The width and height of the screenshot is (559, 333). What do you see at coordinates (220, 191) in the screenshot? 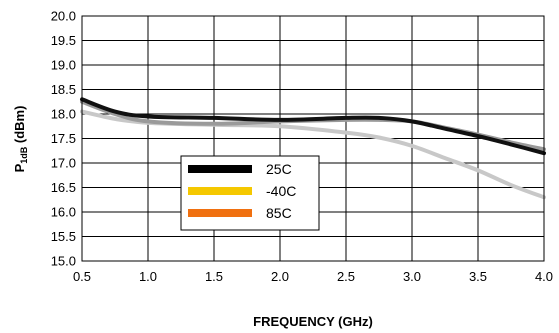
I see `legend-swatch-40c` at bounding box center [220, 191].